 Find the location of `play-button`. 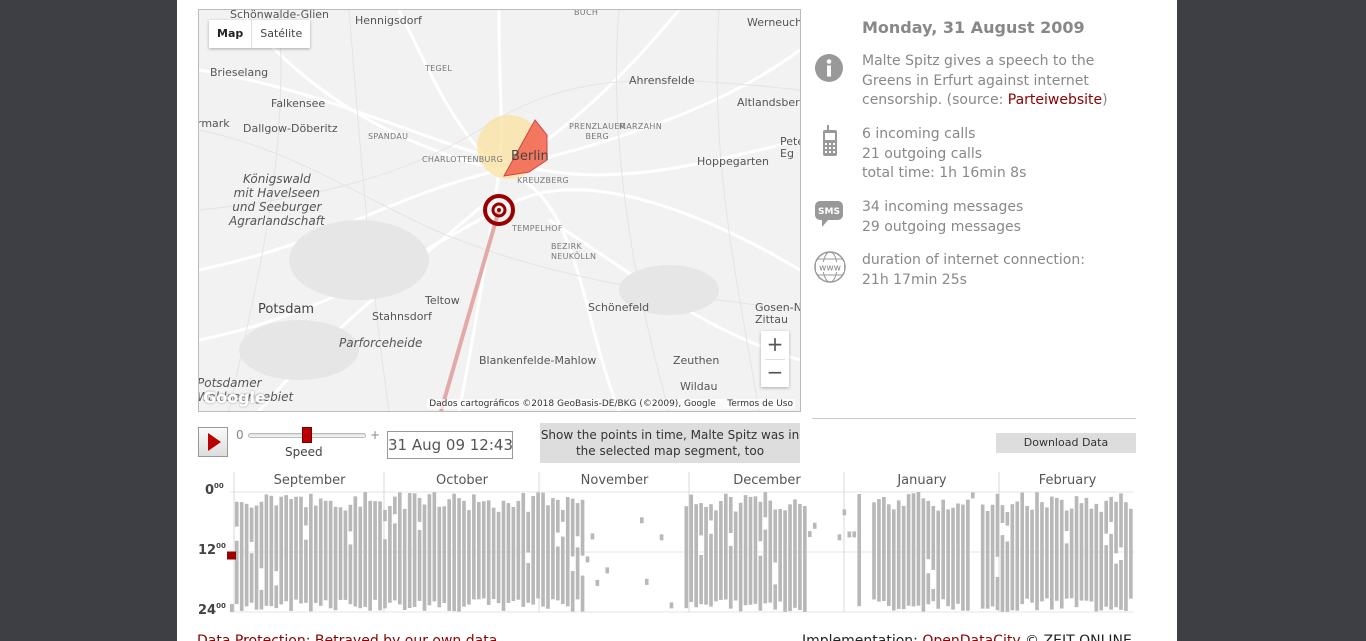

play-button is located at coordinates (213, 442).